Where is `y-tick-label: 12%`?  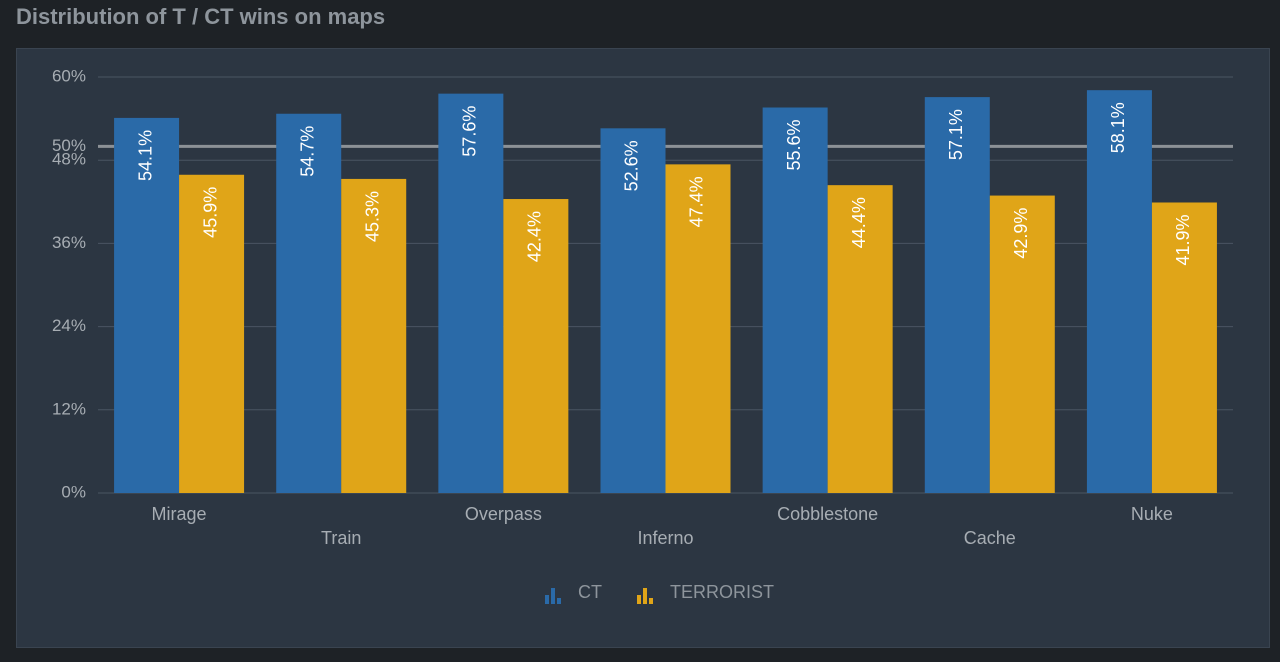
y-tick-label: 12% is located at coordinates (69, 408).